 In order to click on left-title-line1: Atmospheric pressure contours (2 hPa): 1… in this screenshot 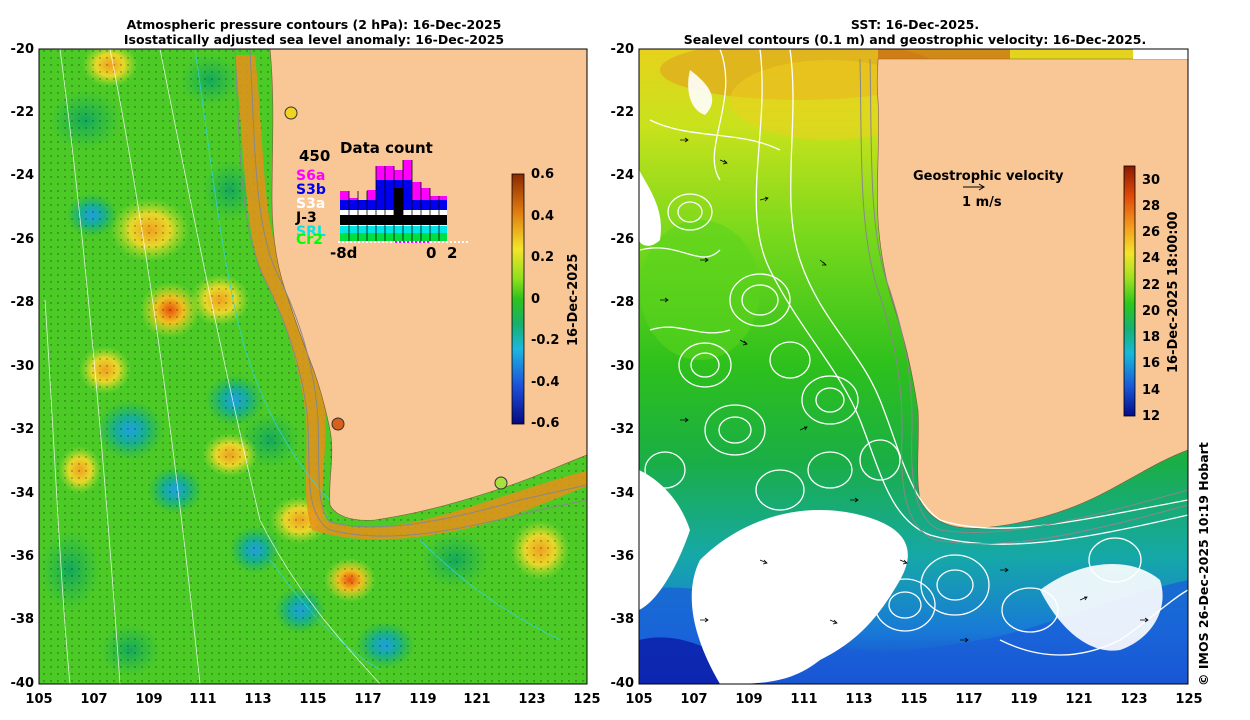, I will do `click(314, 24)`.